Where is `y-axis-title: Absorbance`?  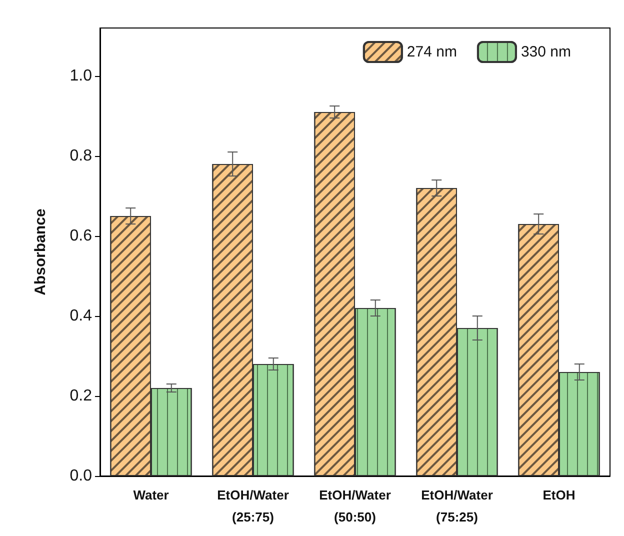 y-axis-title: Absorbance is located at coordinates (40, 252).